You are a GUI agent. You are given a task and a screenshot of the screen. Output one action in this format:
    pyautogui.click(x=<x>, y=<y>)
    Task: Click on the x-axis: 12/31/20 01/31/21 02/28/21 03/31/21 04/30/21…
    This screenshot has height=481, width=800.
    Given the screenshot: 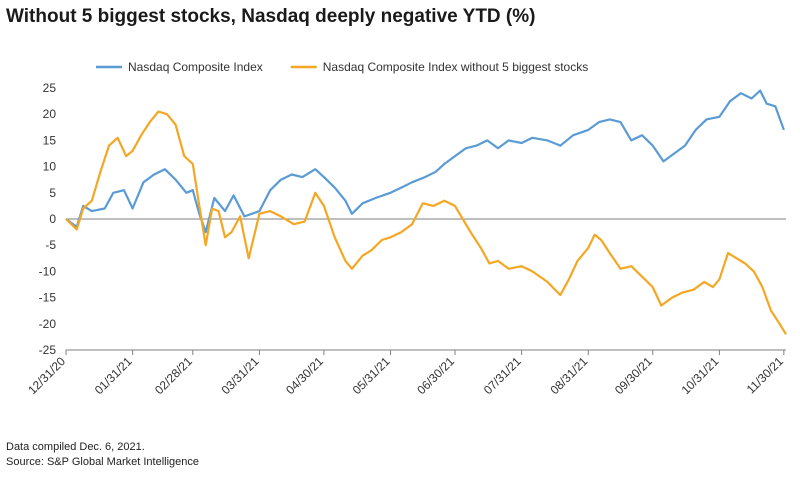 What is the action you would take?
    pyautogui.click(x=406, y=373)
    